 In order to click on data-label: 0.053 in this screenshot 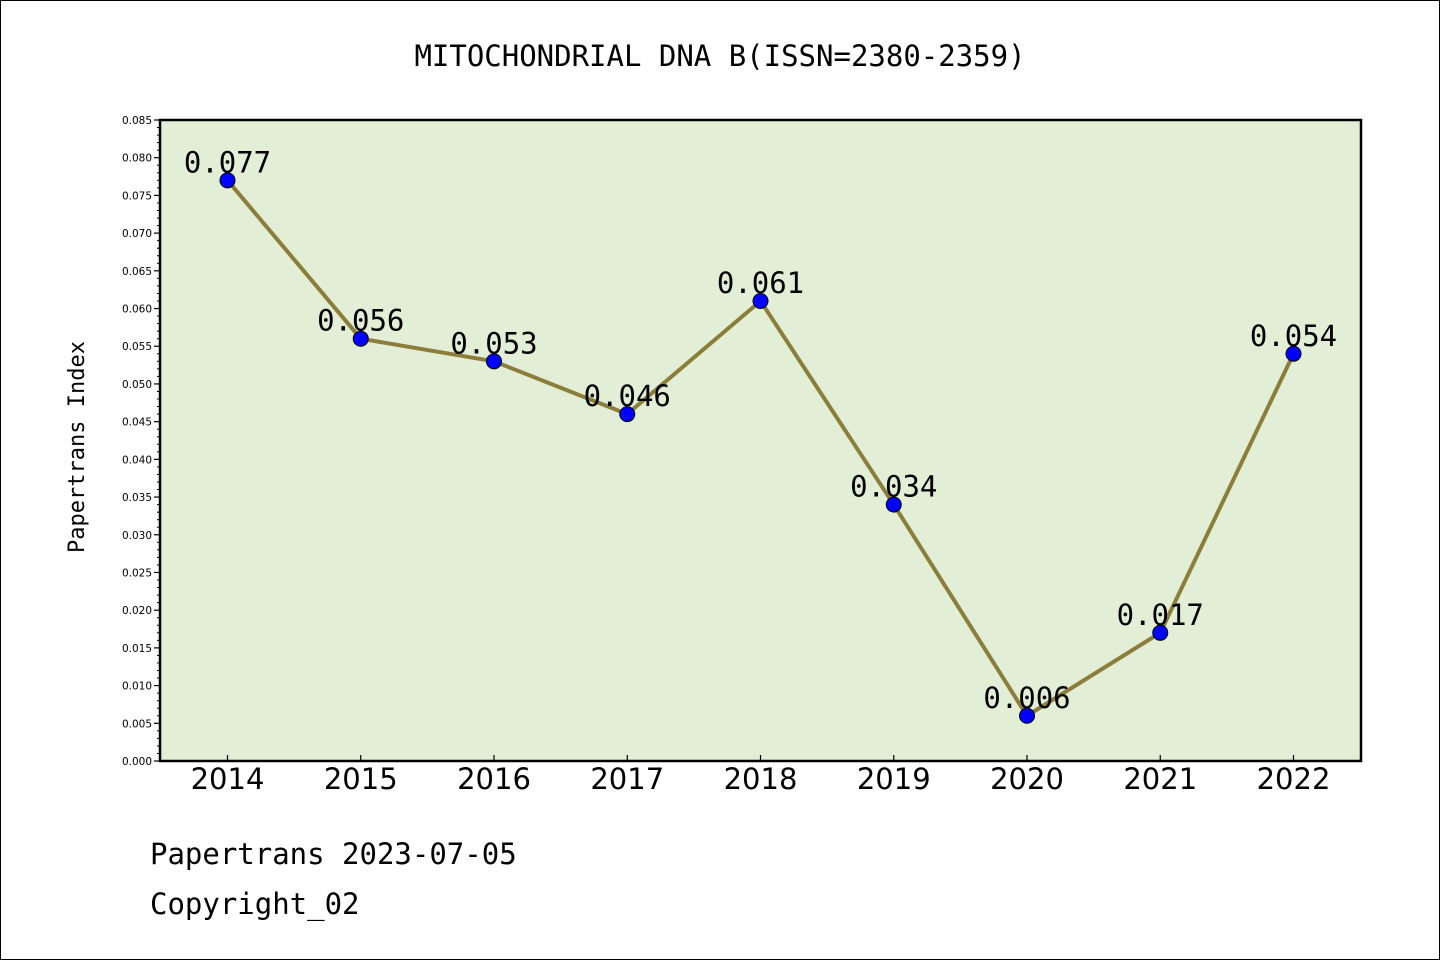, I will do `click(493, 343)`.